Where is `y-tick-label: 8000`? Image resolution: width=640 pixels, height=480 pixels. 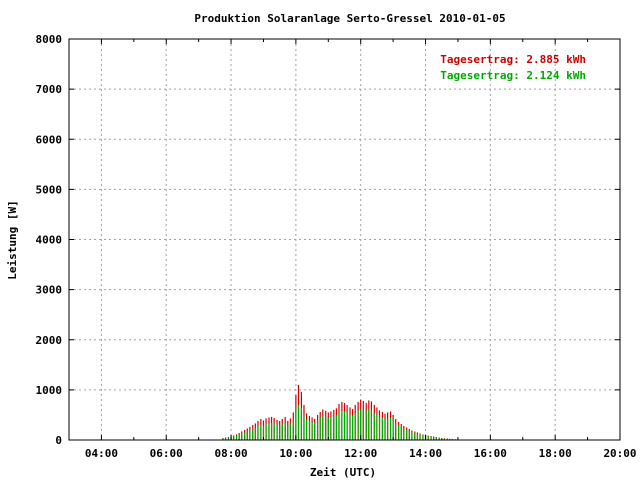
y-tick-label: 8000 is located at coordinates (49, 39).